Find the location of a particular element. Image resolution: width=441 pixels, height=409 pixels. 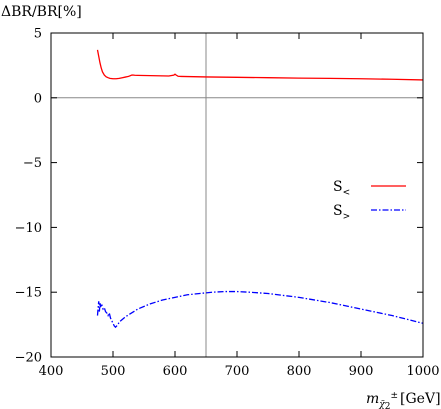

x-tick-label: 600 is located at coordinates (175, 371).